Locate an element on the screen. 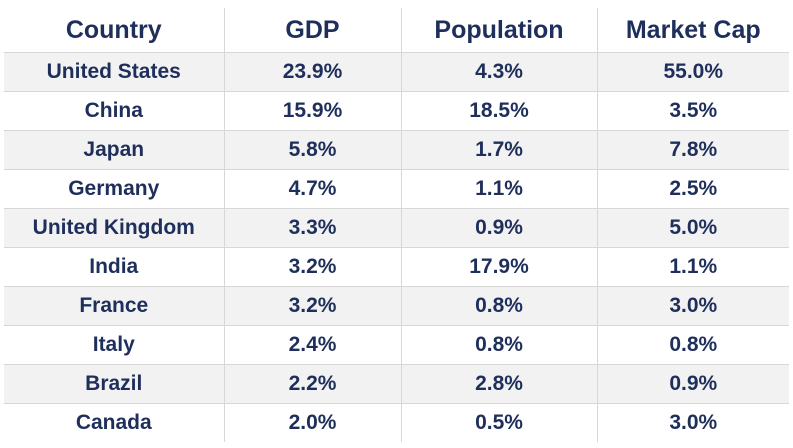  country-cell: Brazil is located at coordinates (114, 384).